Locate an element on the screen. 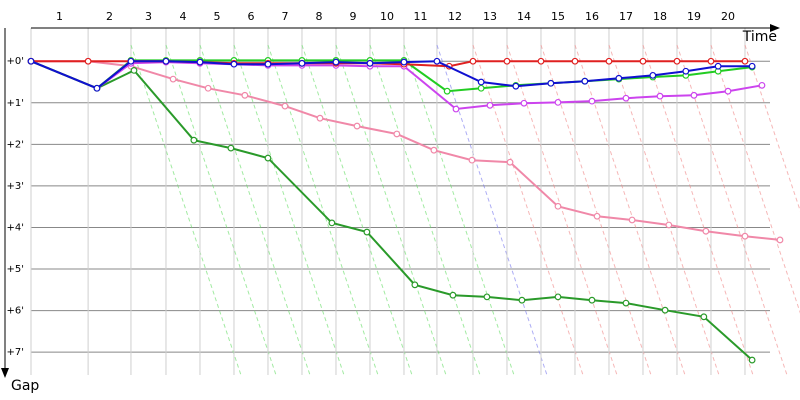 This screenshot has height=400, width=800. x-tick-label: 3 is located at coordinates (148, 16).